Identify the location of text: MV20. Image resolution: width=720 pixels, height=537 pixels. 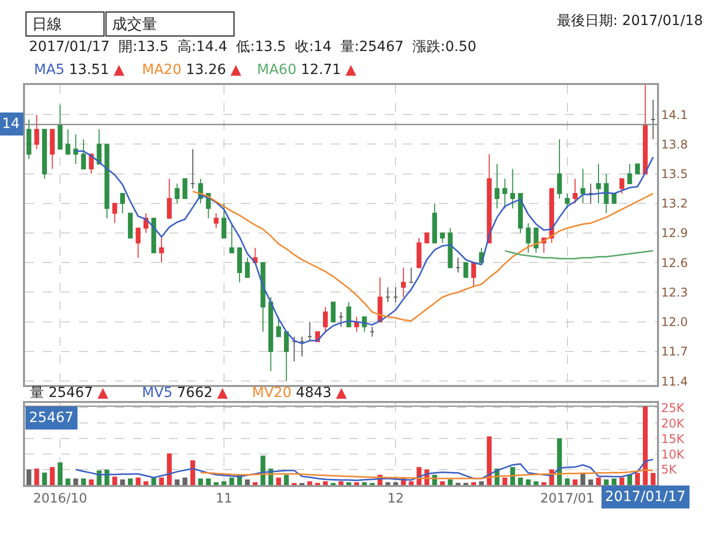
(272, 393).